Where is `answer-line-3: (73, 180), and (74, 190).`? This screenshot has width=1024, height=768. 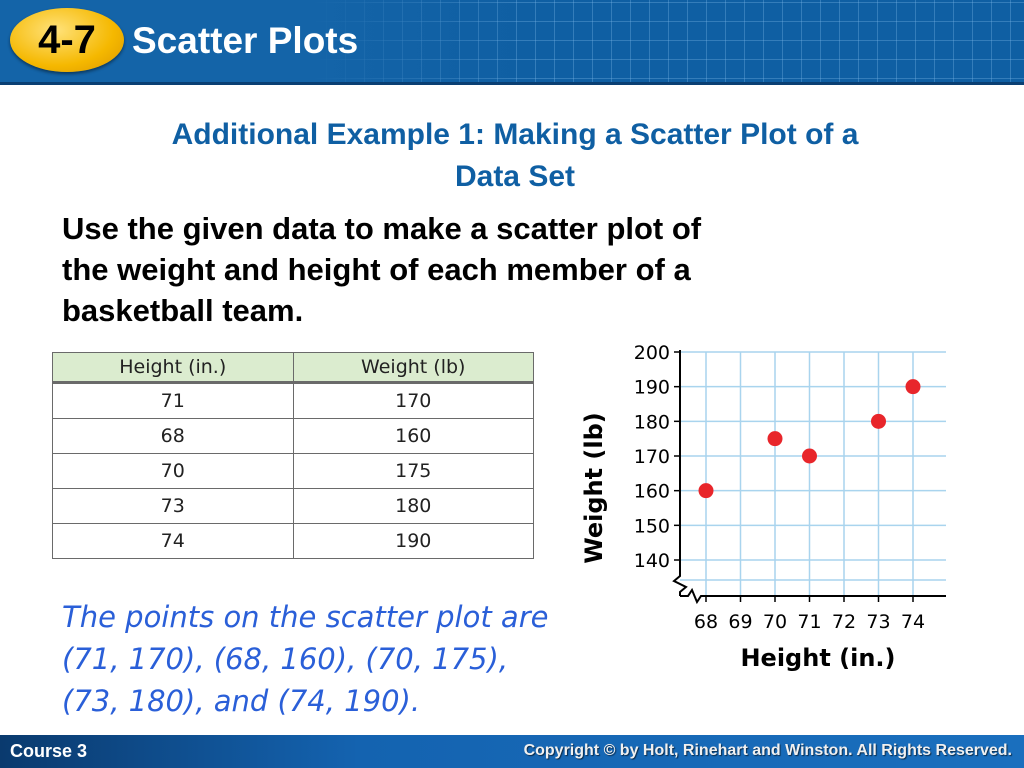 answer-line-3: (73, 180), and (74, 190). is located at coordinates (241, 701).